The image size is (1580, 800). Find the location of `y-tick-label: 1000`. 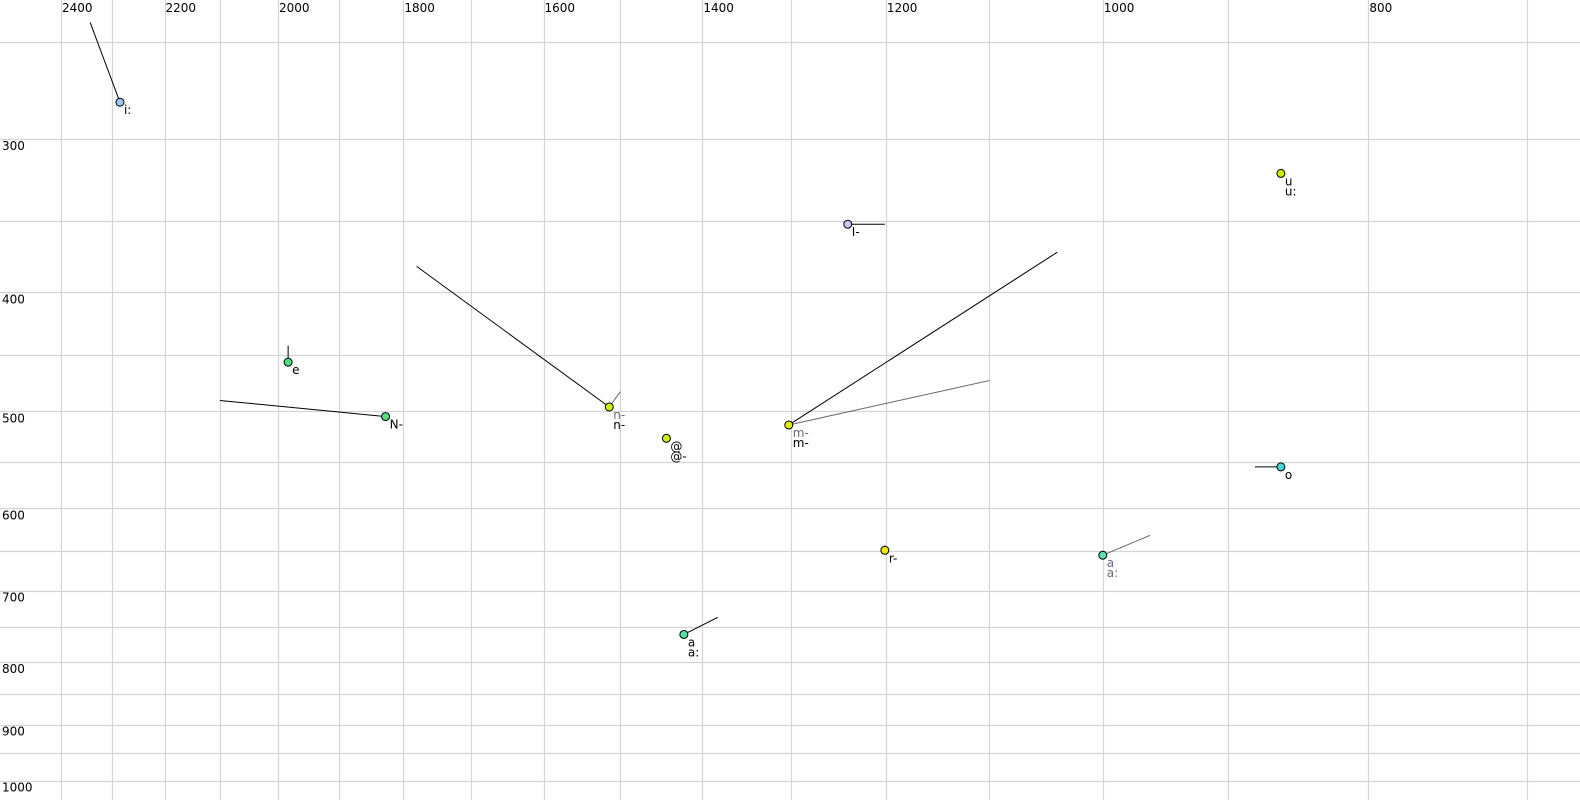

y-tick-label: 1000 is located at coordinates (17, 788).